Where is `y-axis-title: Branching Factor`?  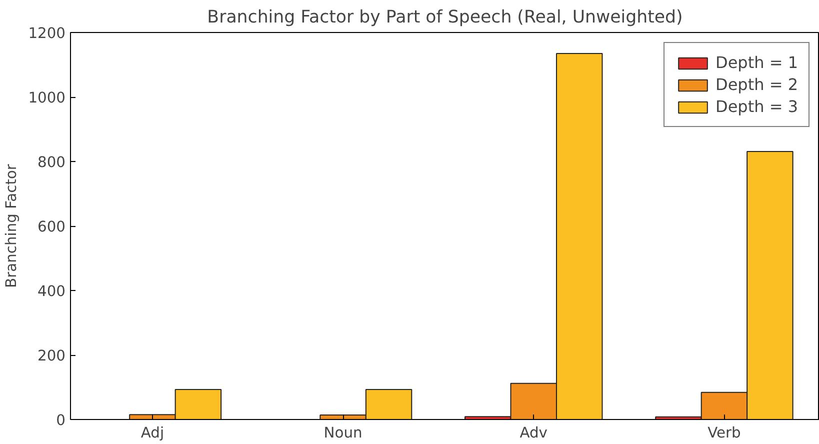
y-axis-title: Branching Factor is located at coordinates (11, 225).